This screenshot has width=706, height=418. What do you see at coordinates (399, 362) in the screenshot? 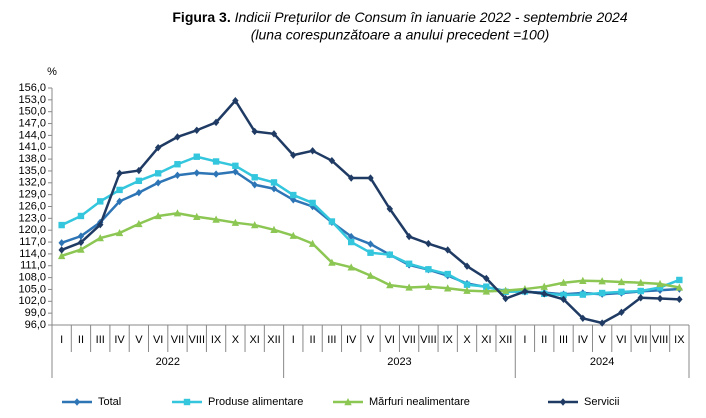
I see `x-group-label: 2023` at bounding box center [399, 362].